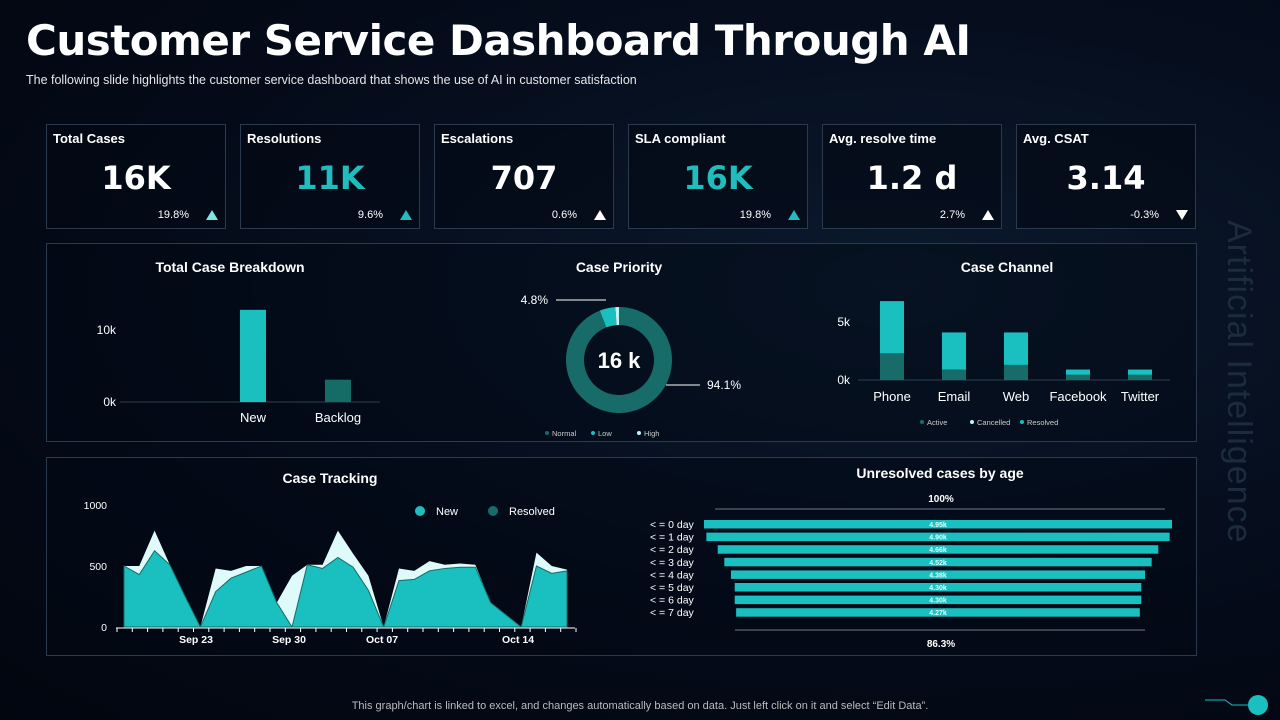 Image resolution: width=1280 pixels, height=720 pixels. I want to click on funnel-category-label: < = 6 day, so click(672, 601).